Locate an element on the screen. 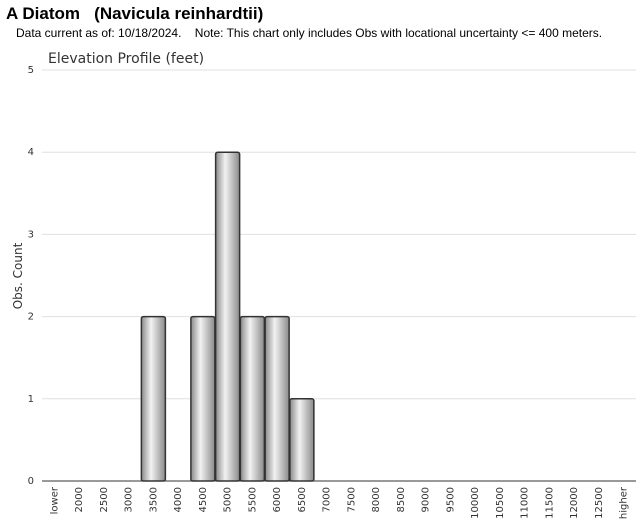  y-tick-label: 4 is located at coordinates (31, 152).